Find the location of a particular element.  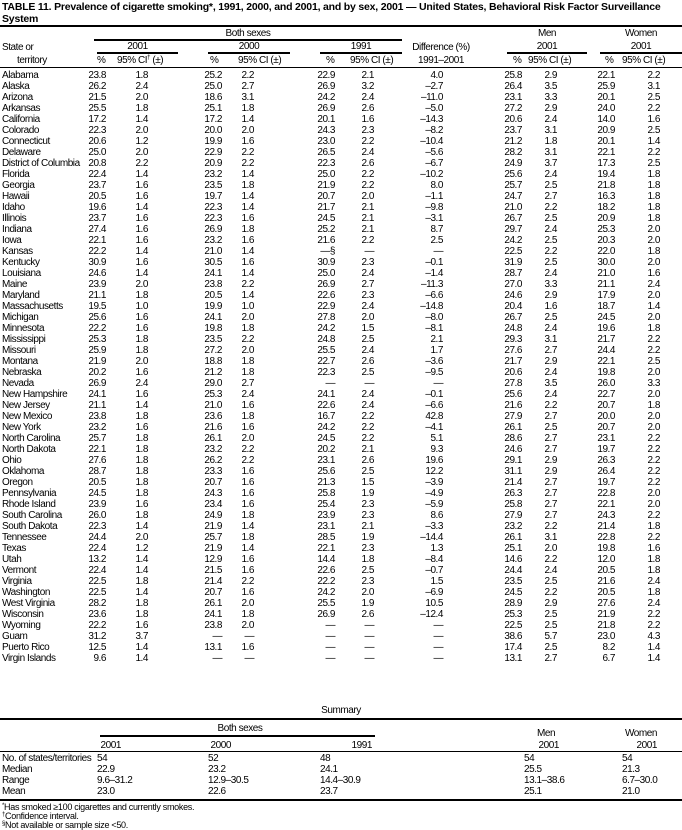

cell-pct-2000: 17.2 is located at coordinates (213, 119).